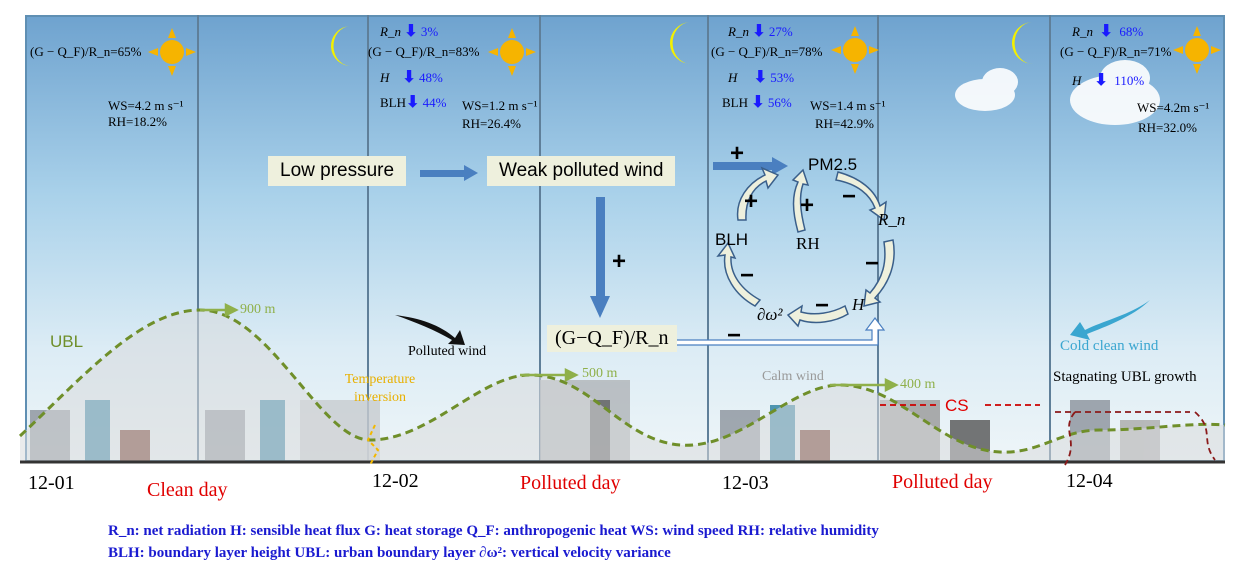 This screenshot has height=583, width=1250. I want to click on low-pressure-box: Low pressure, so click(337, 171).